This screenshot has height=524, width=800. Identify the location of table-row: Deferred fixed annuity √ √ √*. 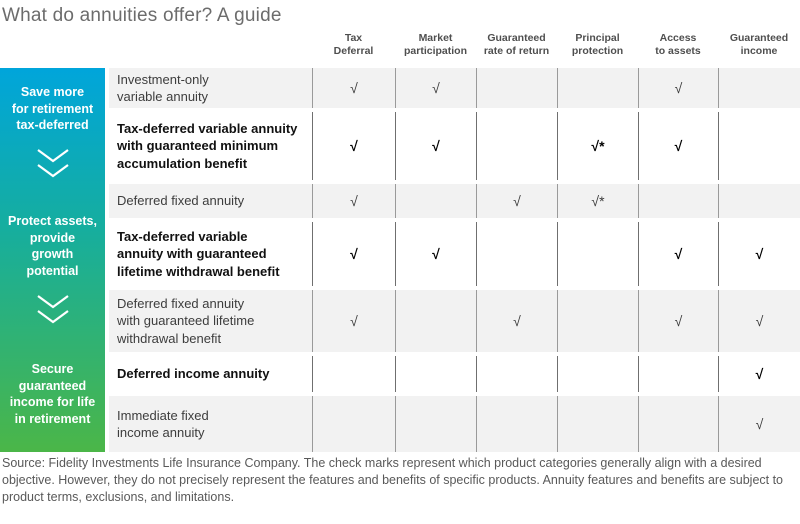
(454, 201).